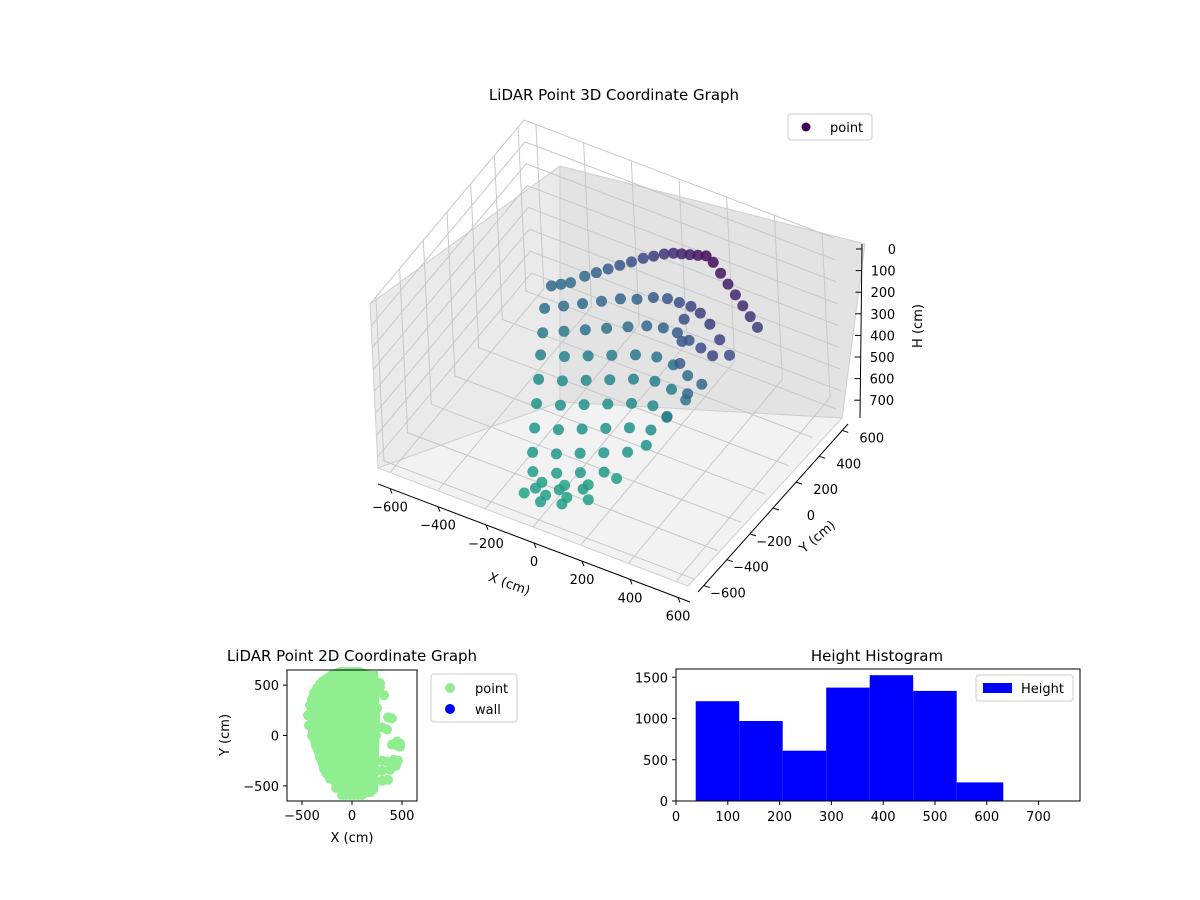 Image resolution: width=1200 pixels, height=900 pixels. Describe the element at coordinates (830, 127) in the screenshot. I see `legend-3d: point` at that location.